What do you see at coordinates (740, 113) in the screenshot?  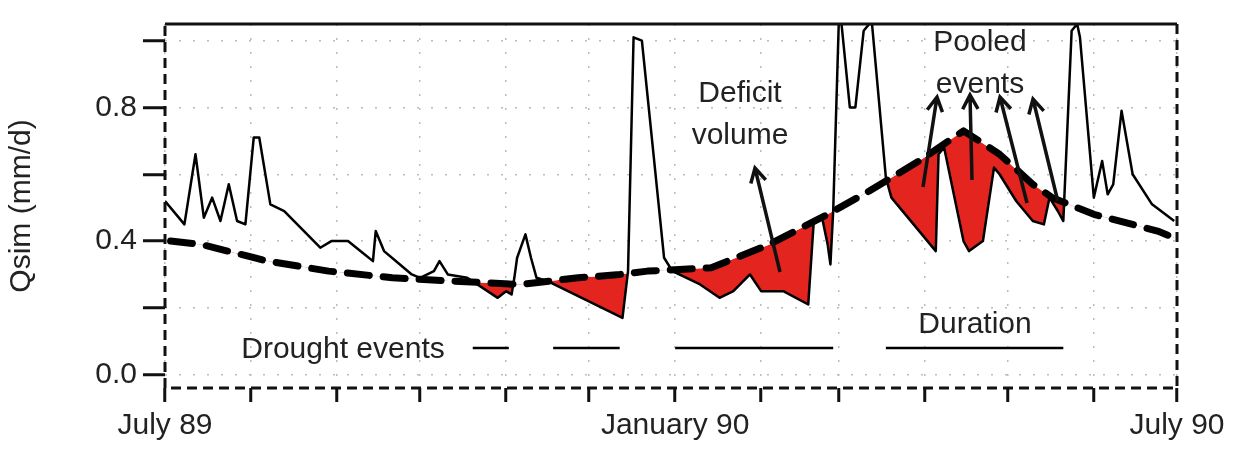 I see `annotation: Deficit volume` at bounding box center [740, 113].